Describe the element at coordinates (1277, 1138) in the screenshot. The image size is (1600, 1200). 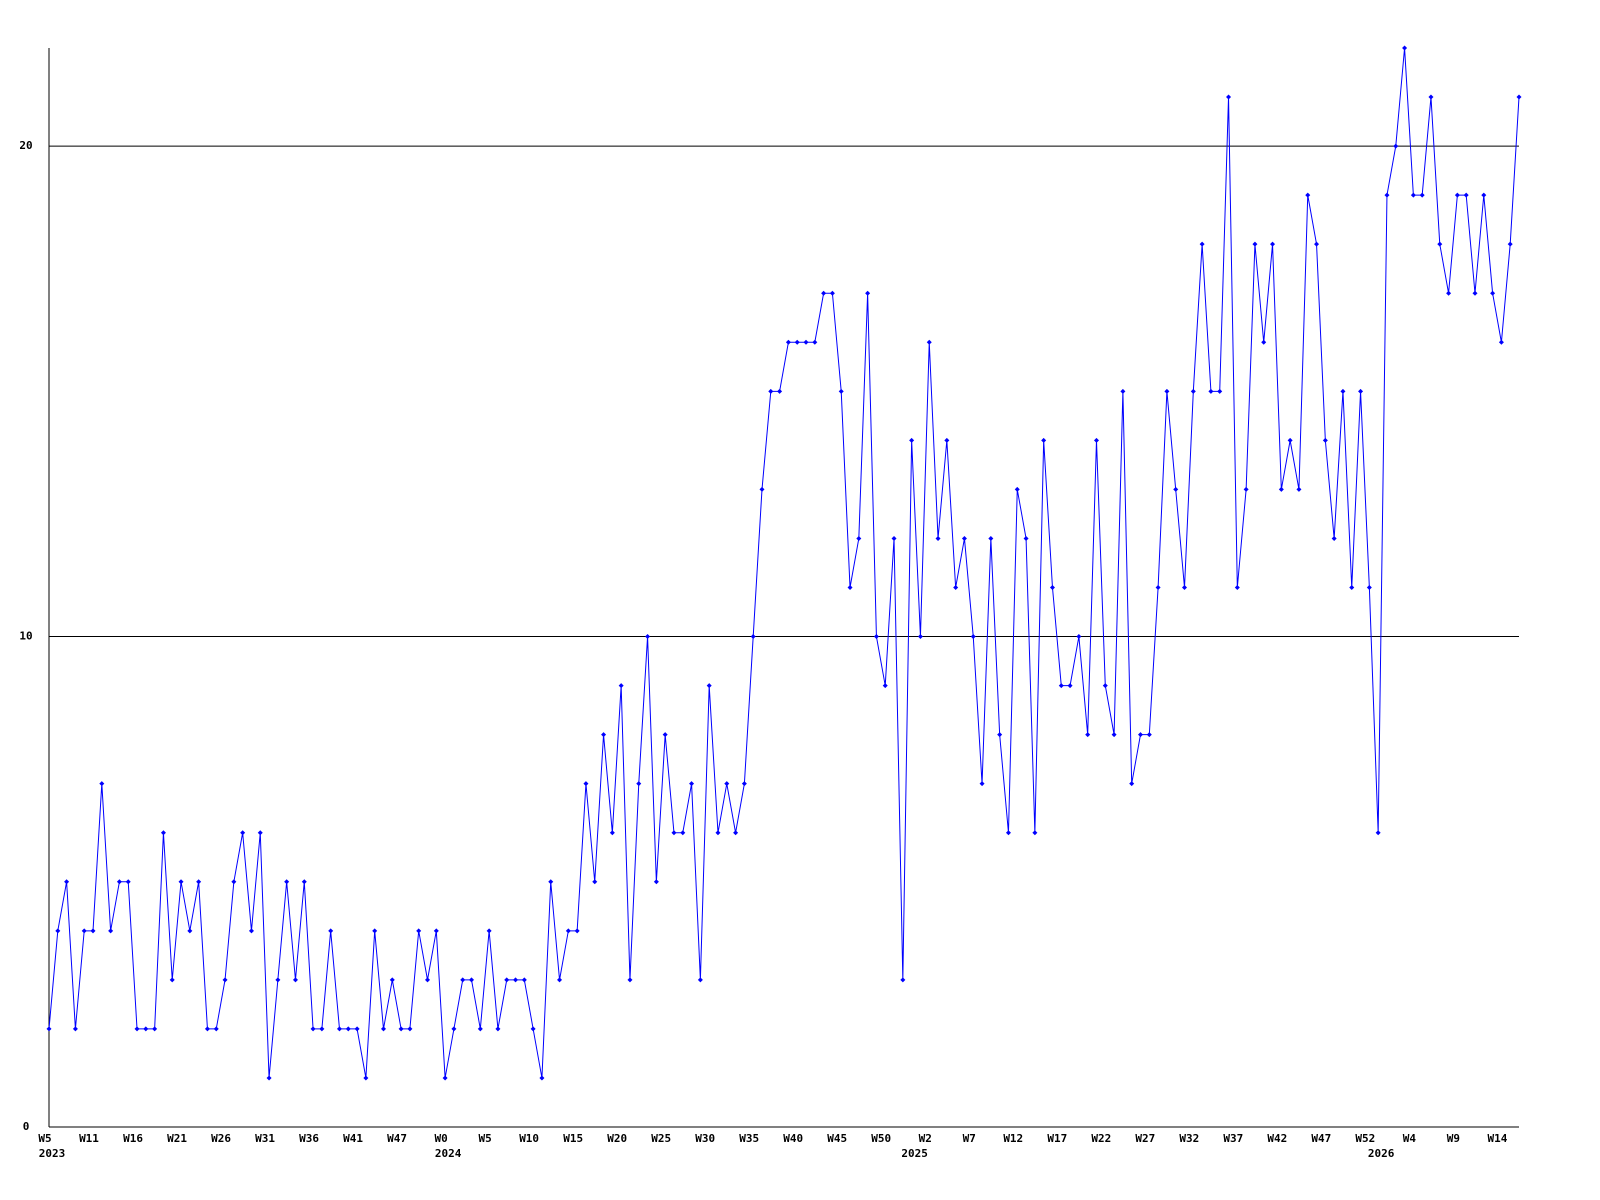
I see `x-tick-label: W42` at that location.